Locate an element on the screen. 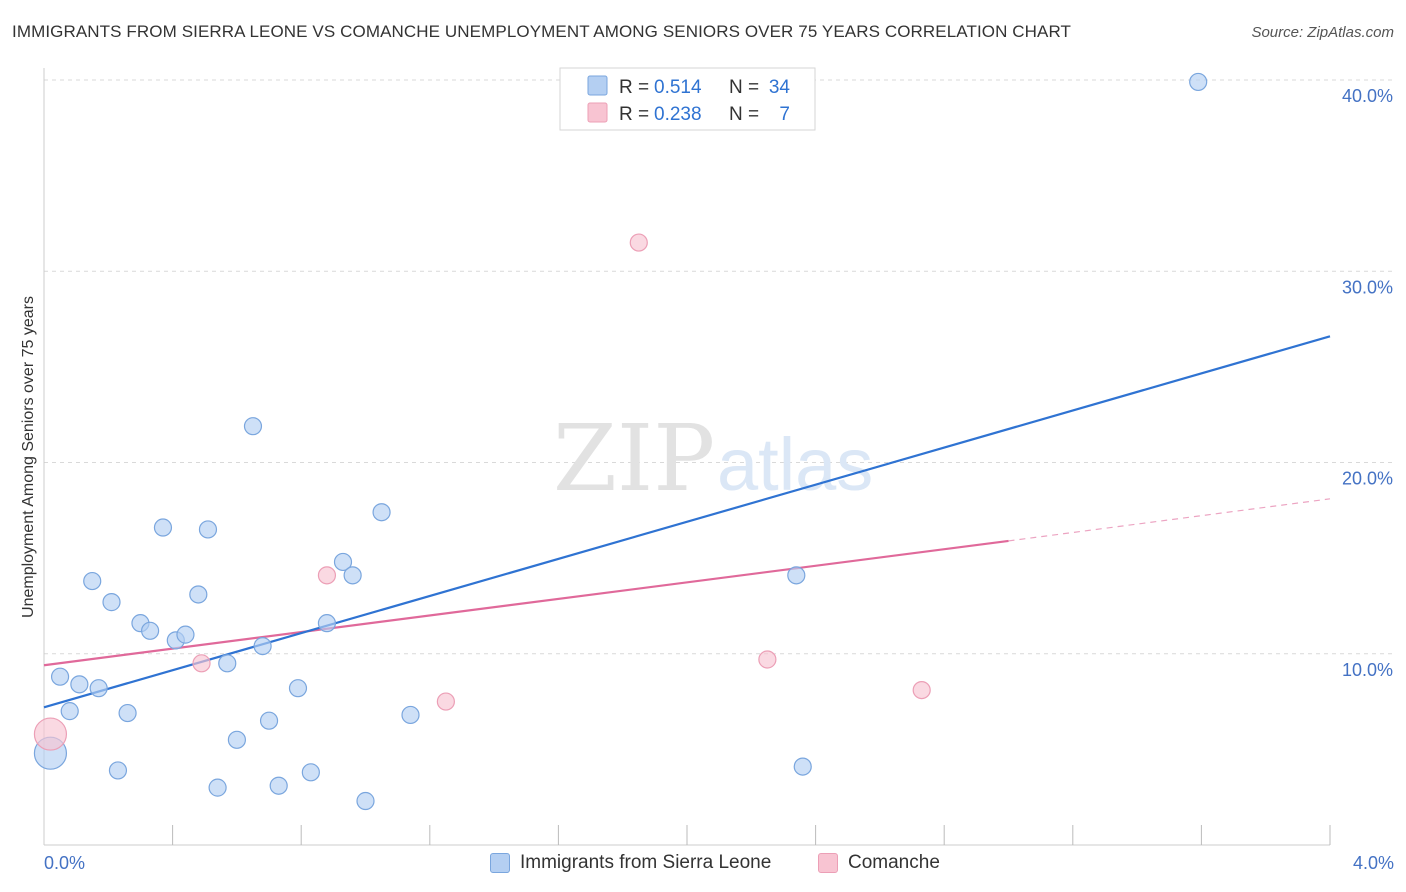 The image size is (1406, 892). legend-swatch-blue is located at coordinates (597, 85).